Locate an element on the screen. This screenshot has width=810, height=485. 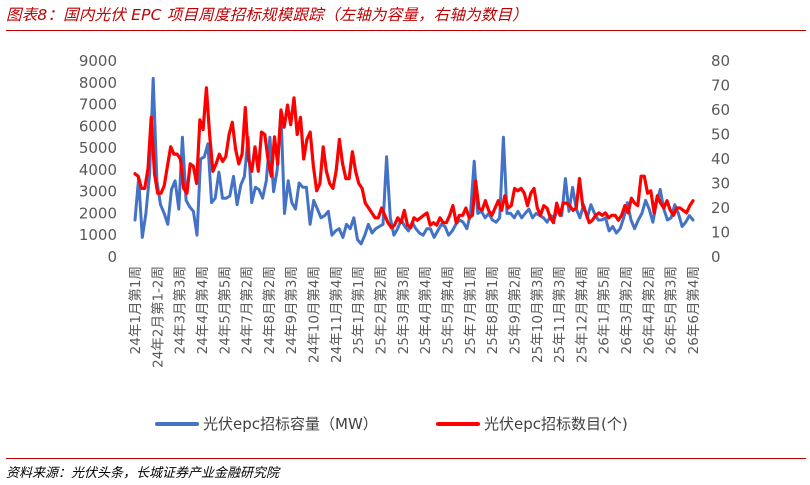
x-tick-label: 25年8月第1周 is located at coordinates (492, 310).